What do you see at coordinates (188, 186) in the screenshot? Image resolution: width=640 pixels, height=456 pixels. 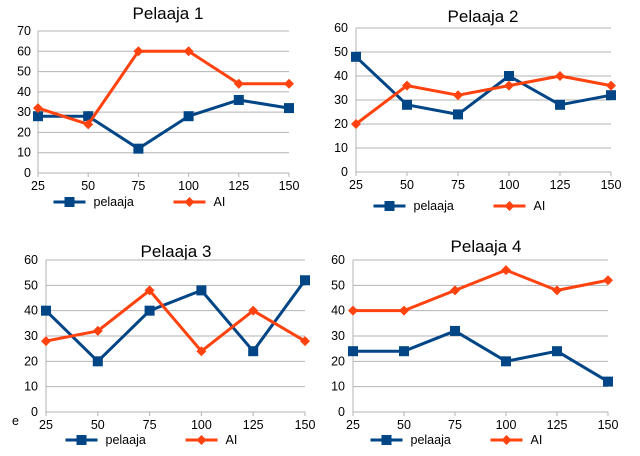 I see `chart-1-x-tick-label: 100` at bounding box center [188, 186].